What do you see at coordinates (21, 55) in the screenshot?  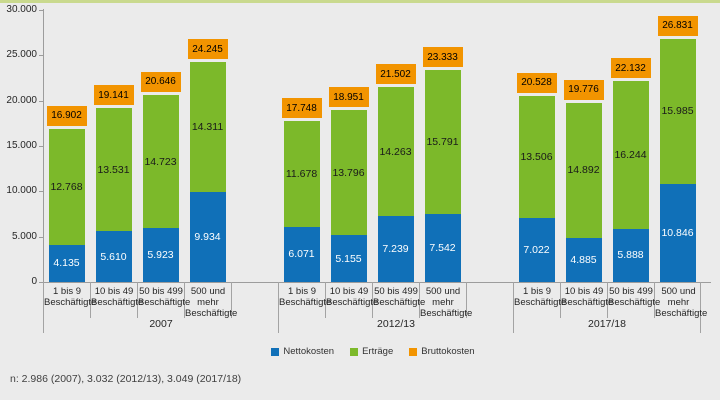 I see `y-tick-label: 25.000` at bounding box center [21, 55].